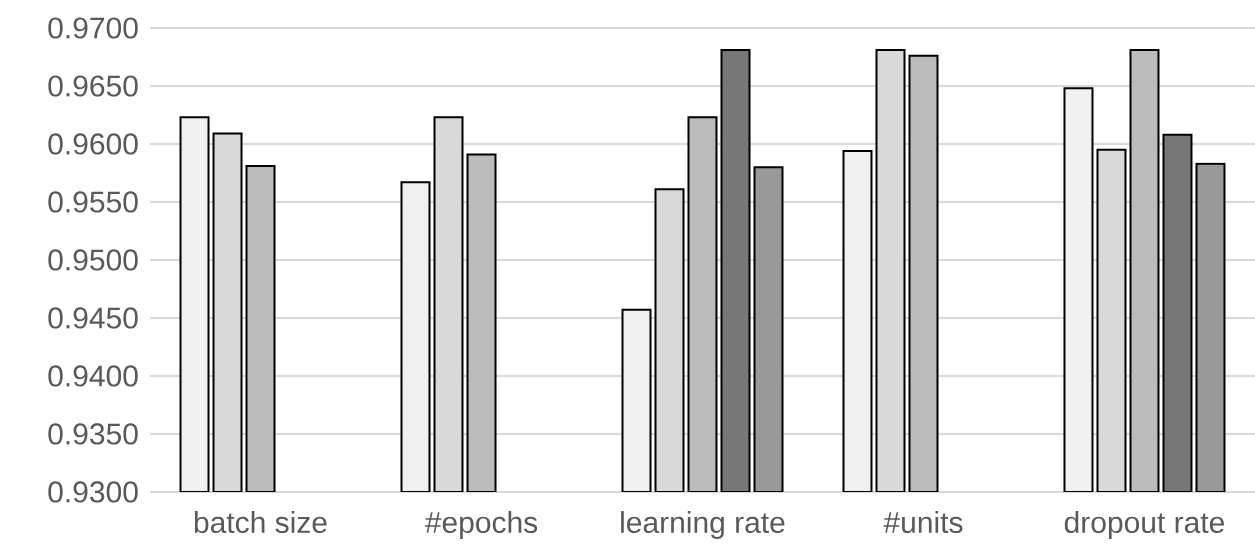  Describe the element at coordinates (93, 318) in the screenshot. I see `y-tick-label: 0.9450` at that location.